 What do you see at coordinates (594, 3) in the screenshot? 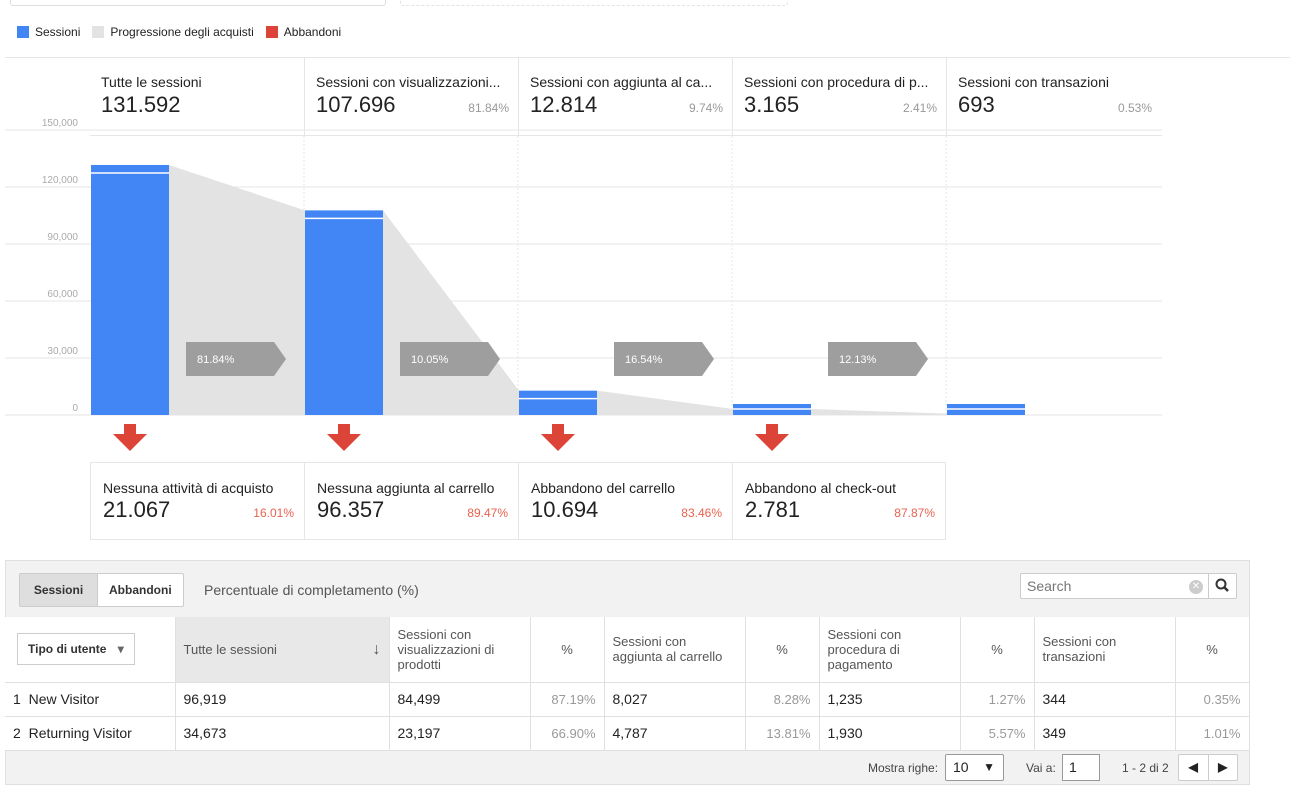
I see `add-segment-box` at bounding box center [594, 3].